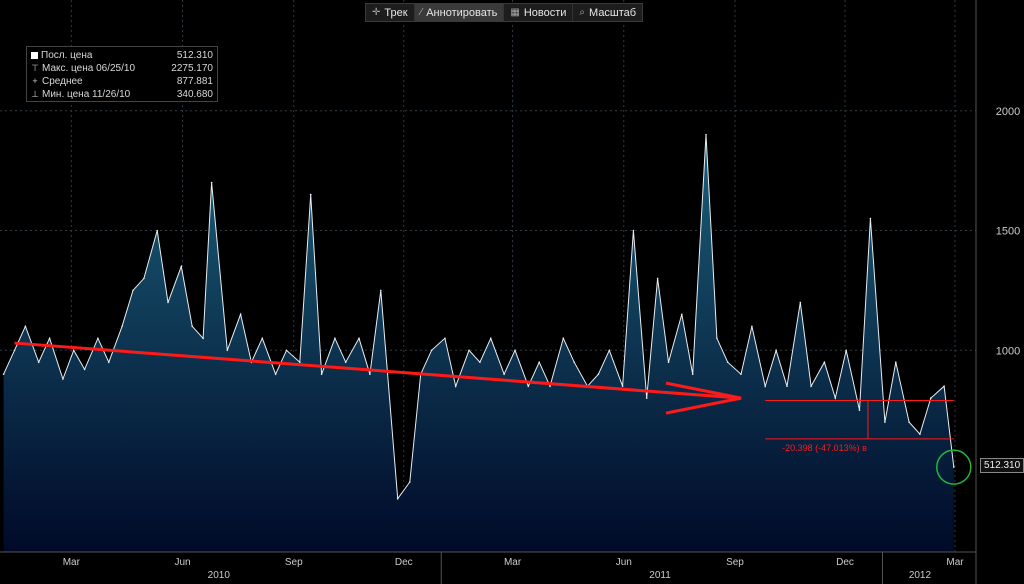 The image size is (1024, 584). I want to click on zoom-label: Масштаб, so click(613, 12).